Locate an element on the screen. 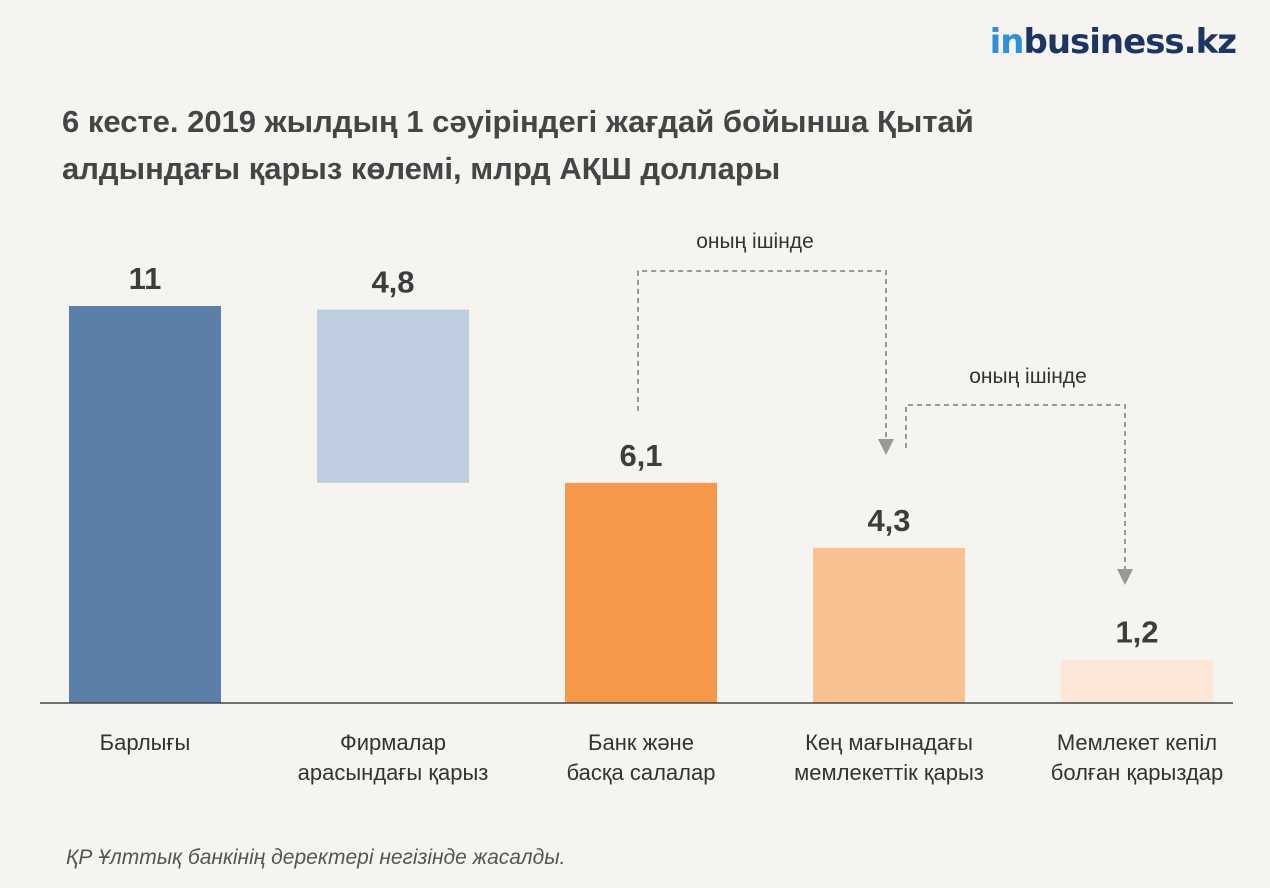 The height and width of the screenshot is (888, 1270). category-label-2-line-2: арасындағы қарыз is located at coordinates (393, 772).